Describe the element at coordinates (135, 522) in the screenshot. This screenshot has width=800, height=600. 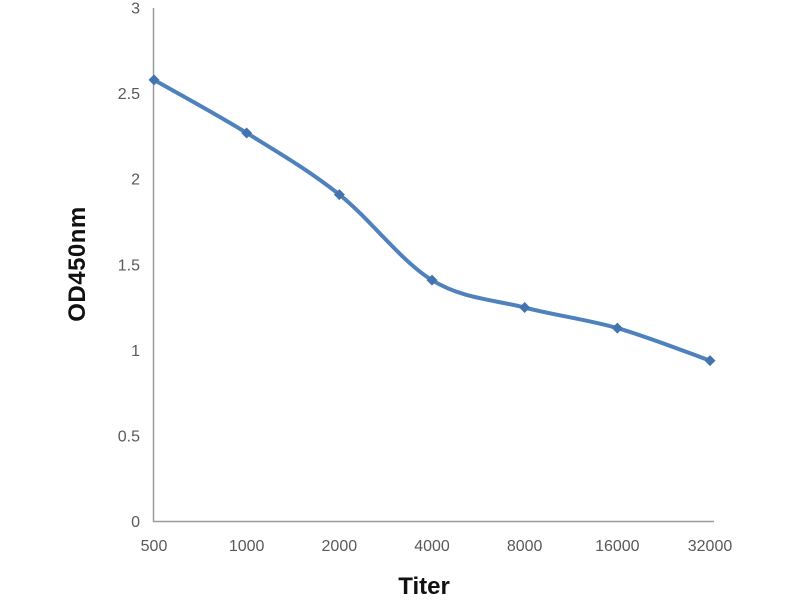
I see `y-tick-label: 0` at that location.